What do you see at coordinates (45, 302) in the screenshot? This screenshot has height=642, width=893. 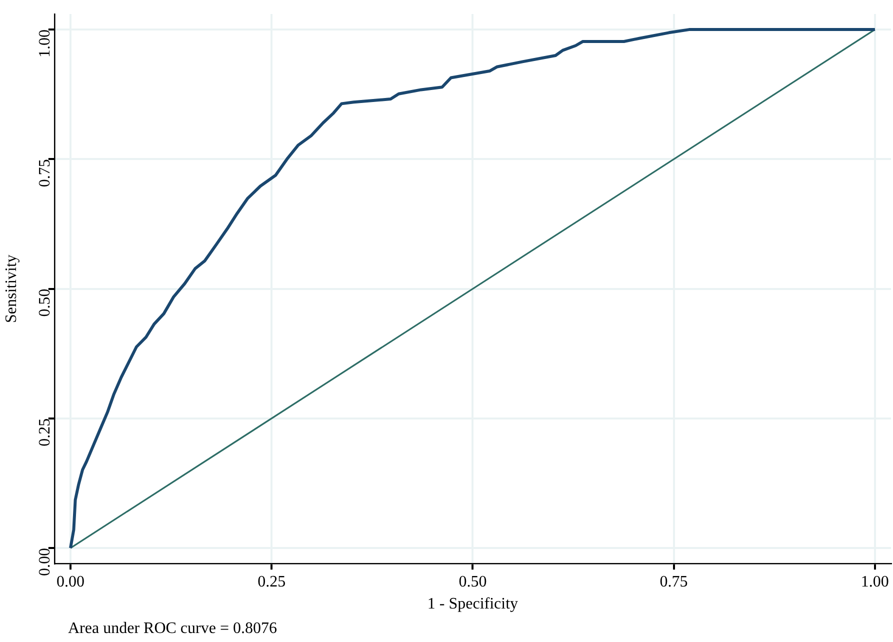 I see `y-tick-label: 0.50` at bounding box center [45, 302].